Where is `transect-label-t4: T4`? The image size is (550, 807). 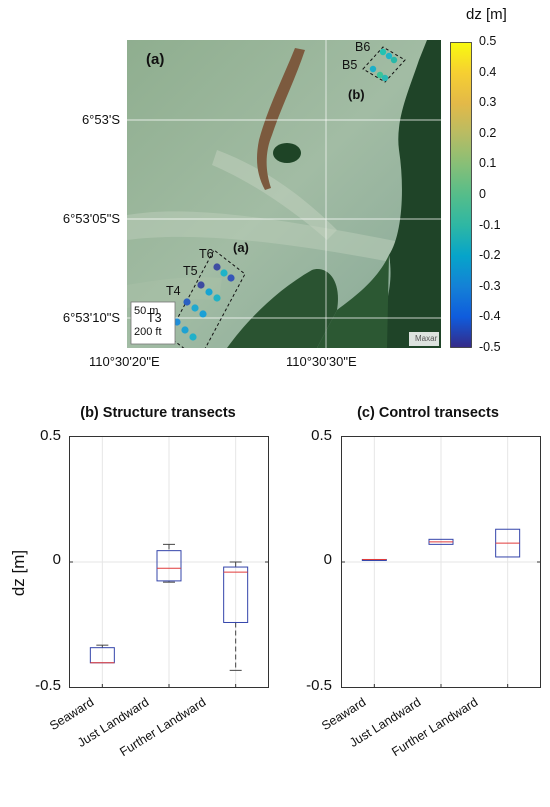 transect-label-t4: T4 is located at coordinates (173, 291).